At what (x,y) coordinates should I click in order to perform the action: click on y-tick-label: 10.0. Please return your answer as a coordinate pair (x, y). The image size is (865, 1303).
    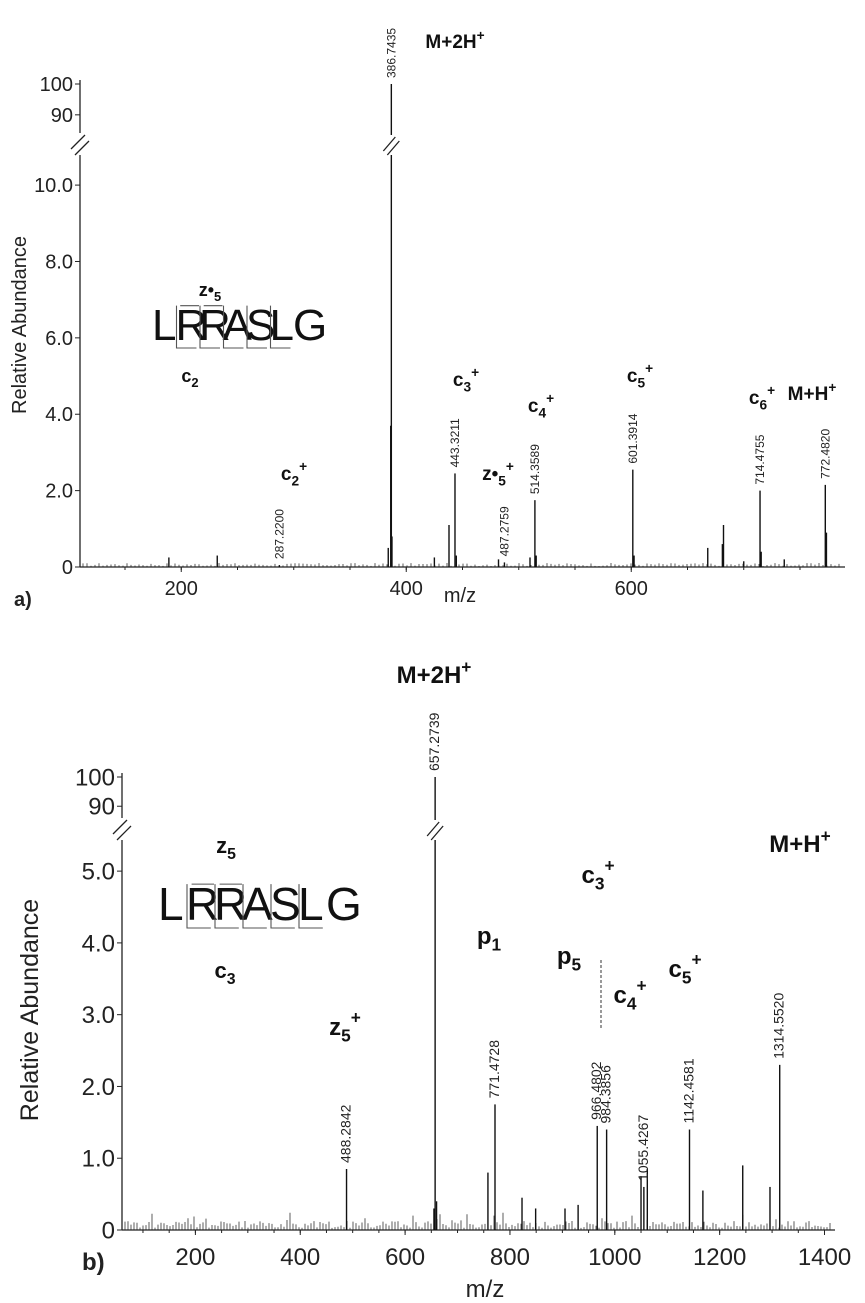
    Looking at the image, I should click on (53, 186).